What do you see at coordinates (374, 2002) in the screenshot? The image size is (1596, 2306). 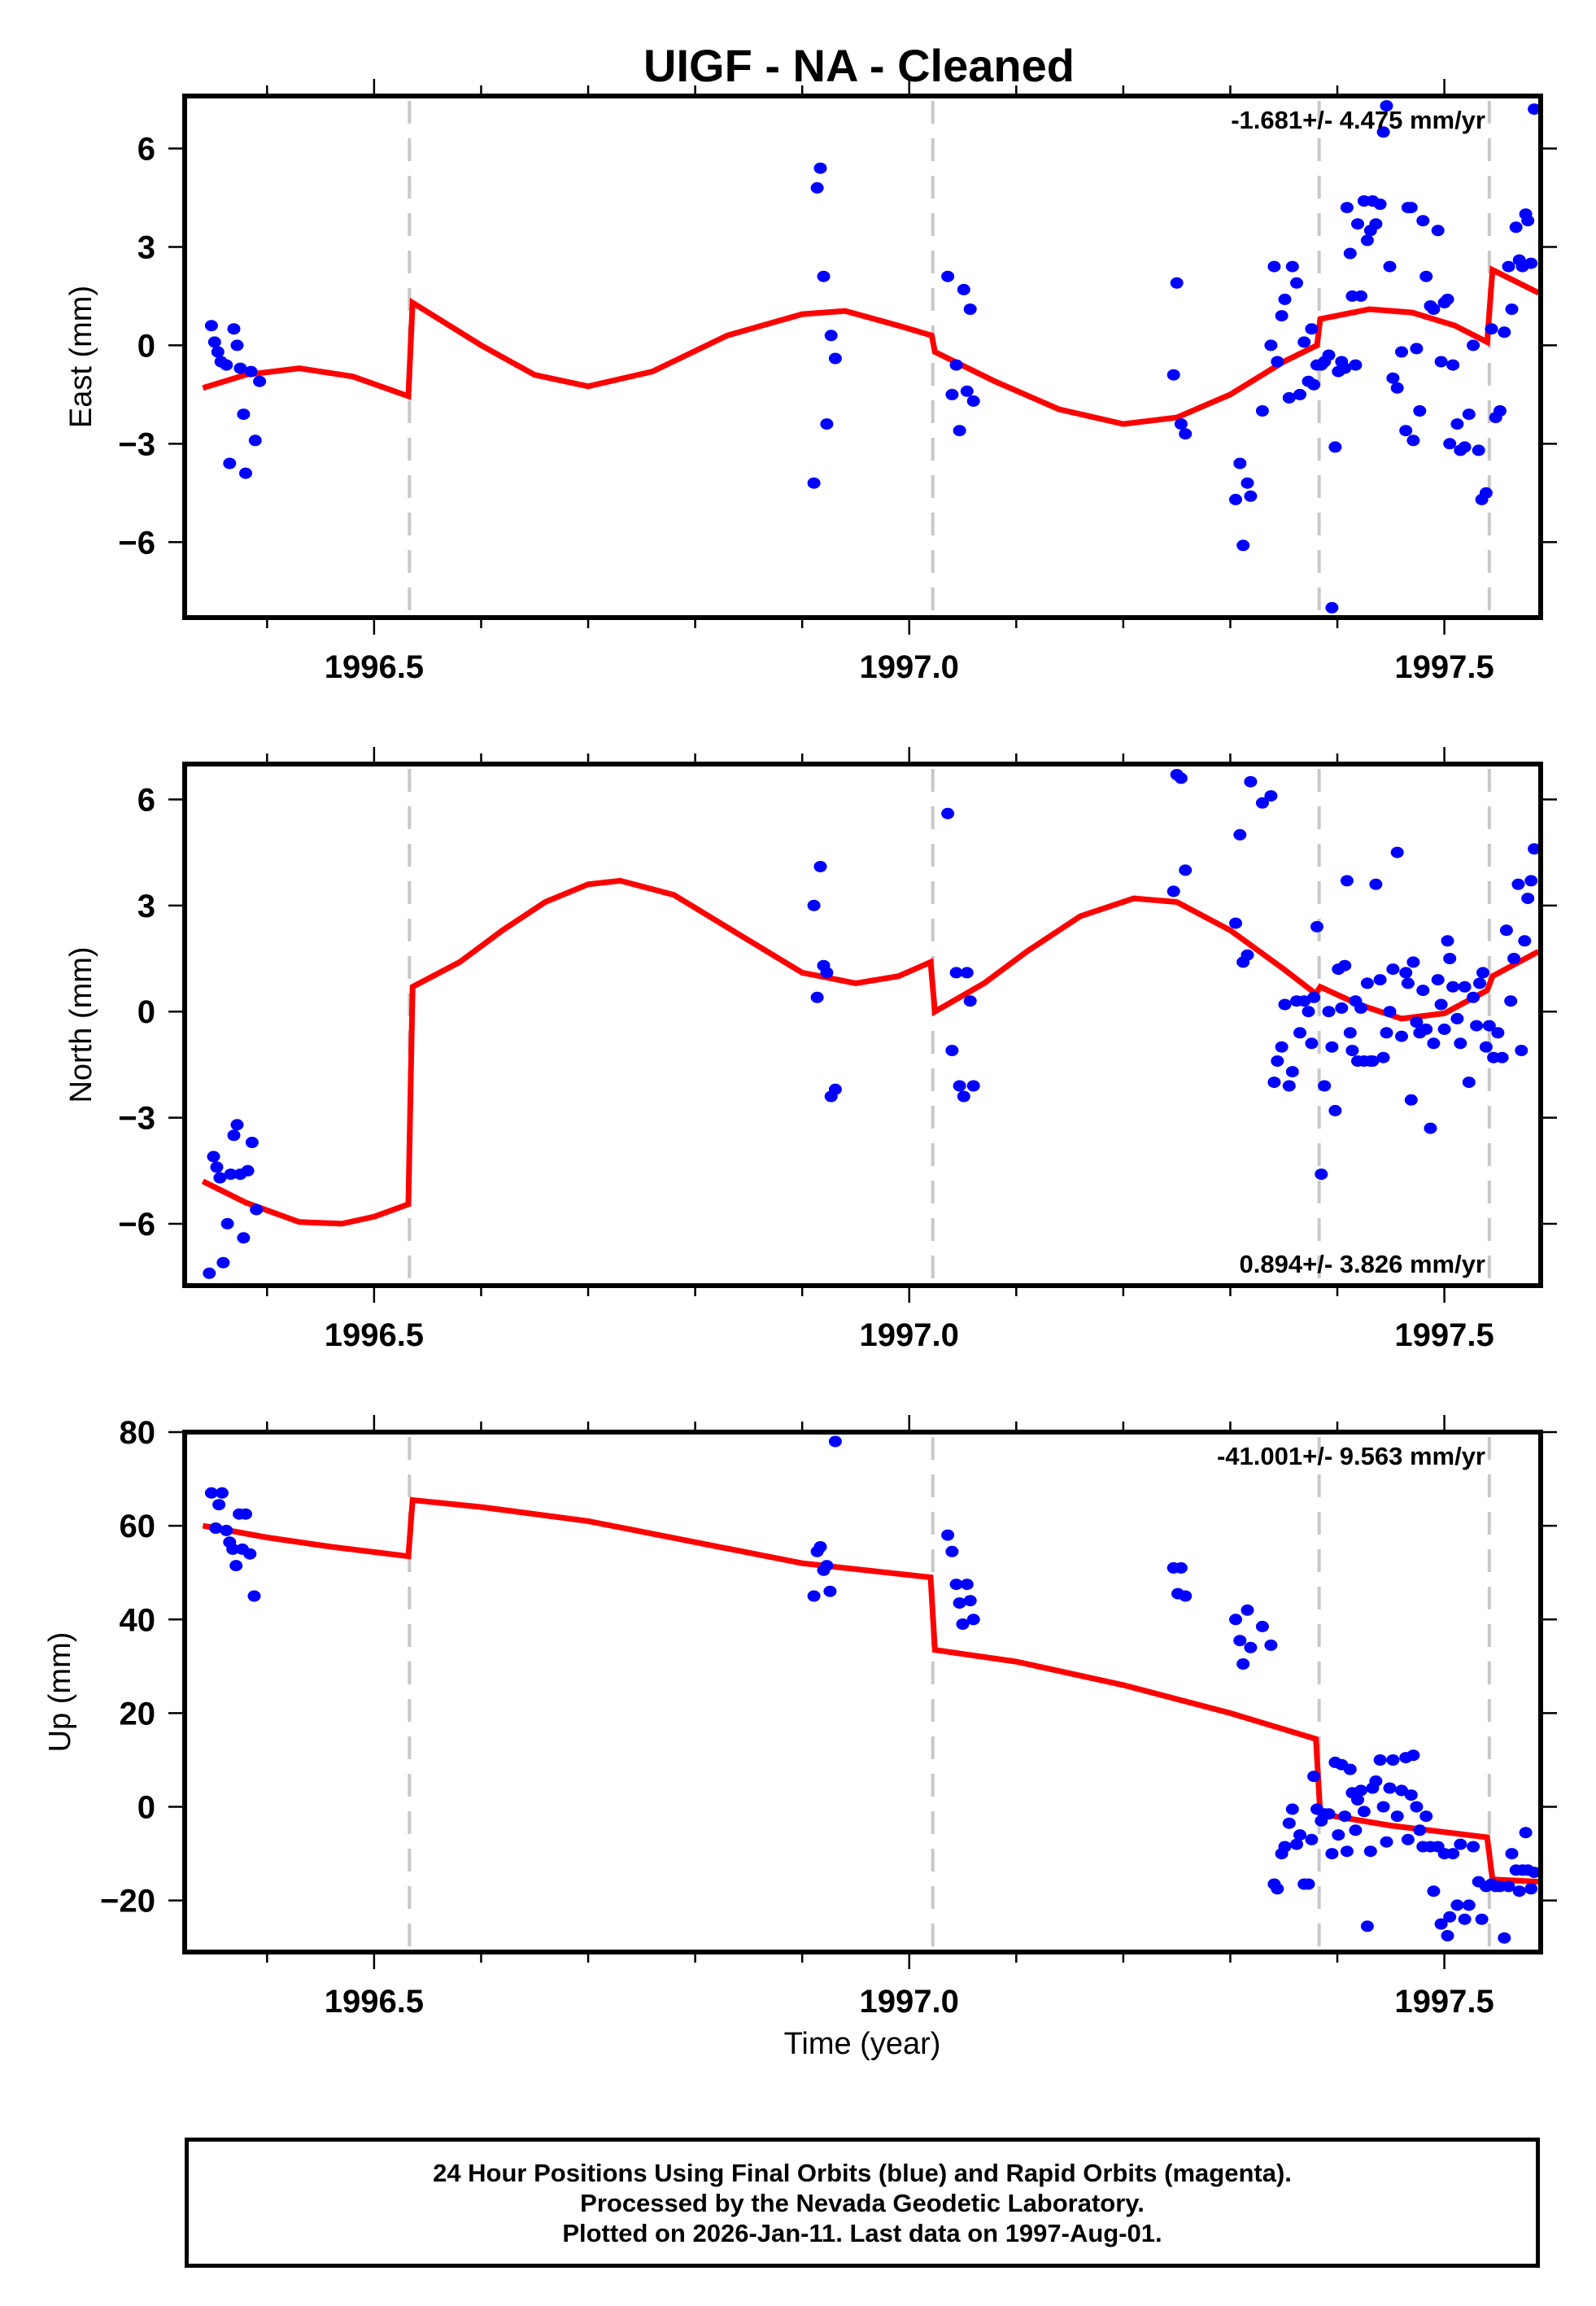 I see `x-tick-label: 1996.5` at bounding box center [374, 2002].